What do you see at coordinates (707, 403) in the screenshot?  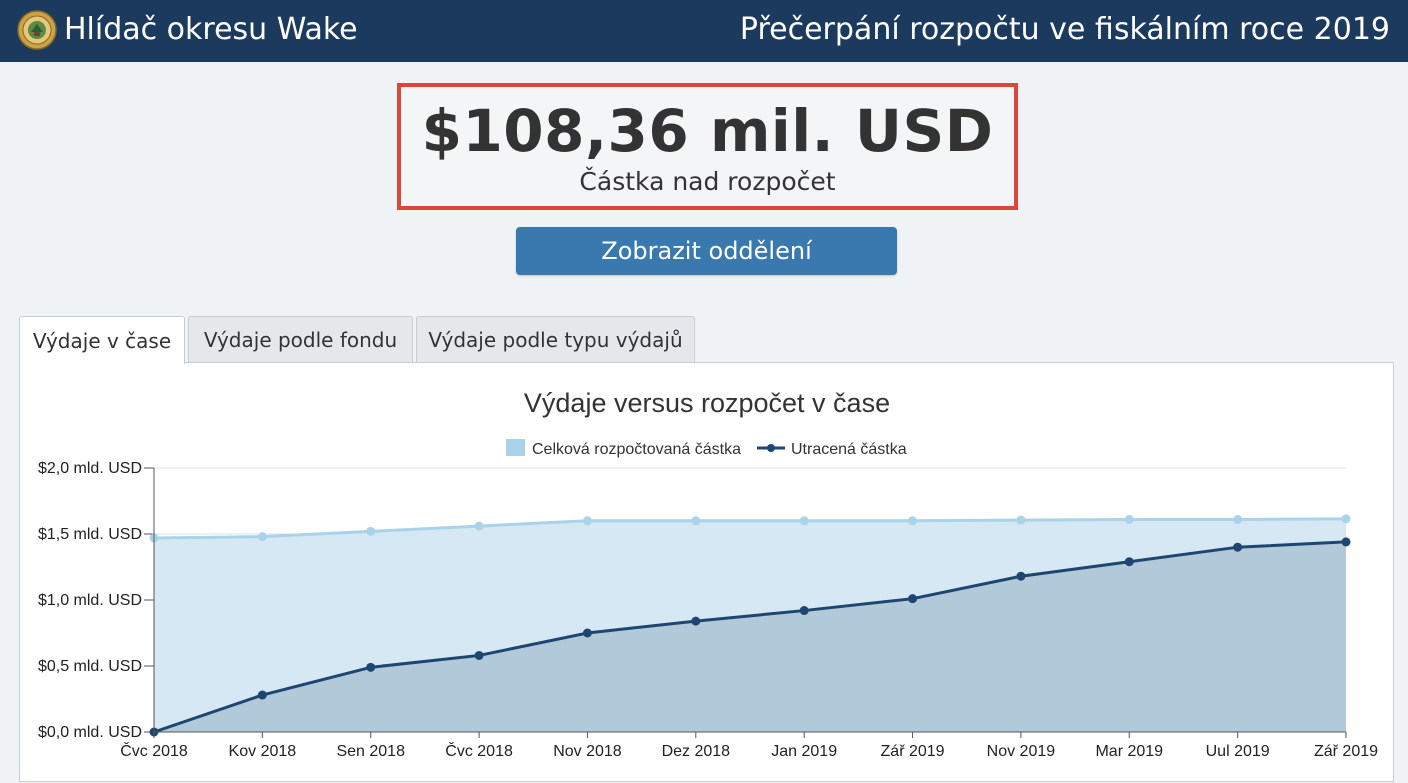 I see `chart-title: Výdaje versus rozpočet v čase` at bounding box center [707, 403].